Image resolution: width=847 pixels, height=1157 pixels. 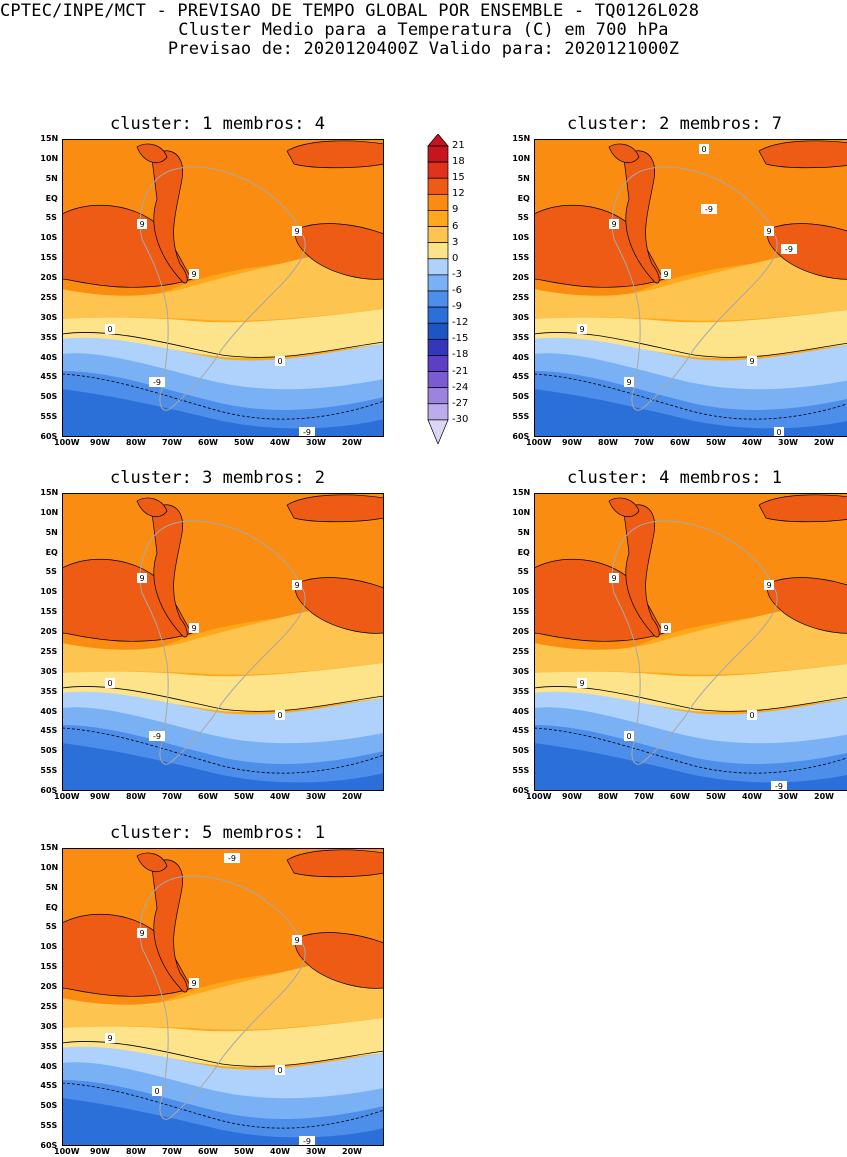 I want to click on colorbar-level-label: -15, so click(x=460, y=339).